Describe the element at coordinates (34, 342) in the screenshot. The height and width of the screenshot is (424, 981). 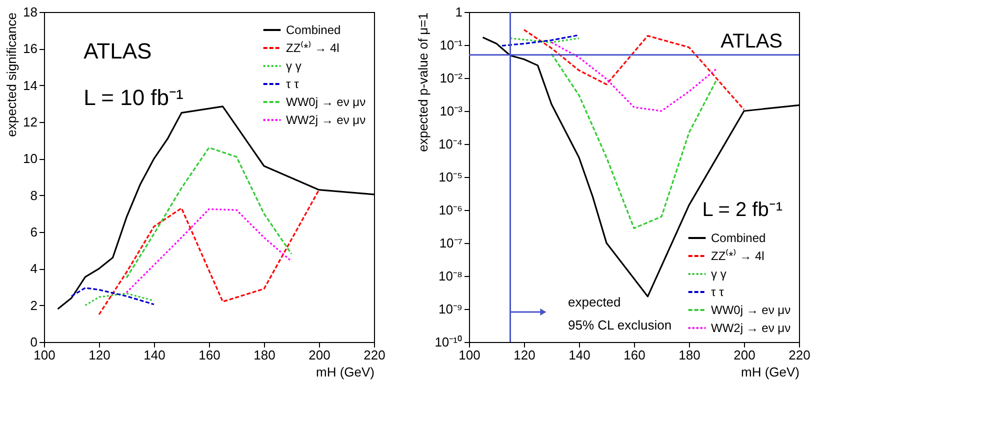
I see `y-tick-label: 0` at that location.